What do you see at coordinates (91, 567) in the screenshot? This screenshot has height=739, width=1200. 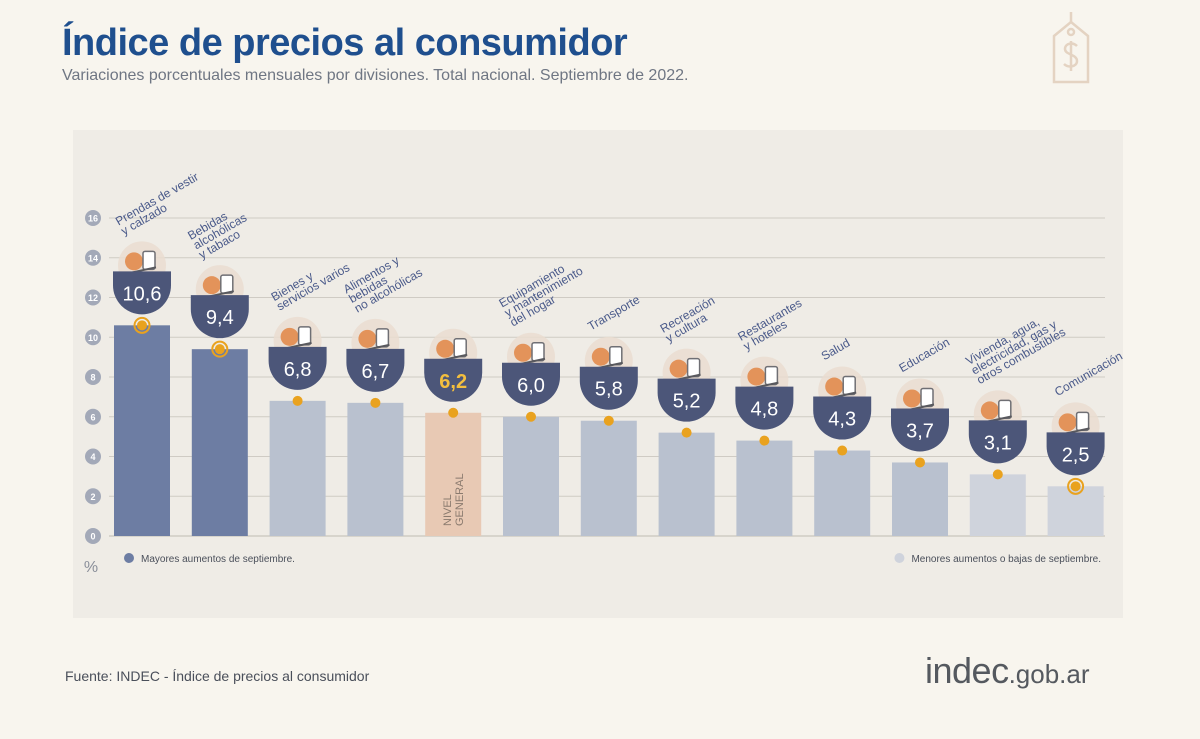 I see `y-axis-label: %` at bounding box center [91, 567].